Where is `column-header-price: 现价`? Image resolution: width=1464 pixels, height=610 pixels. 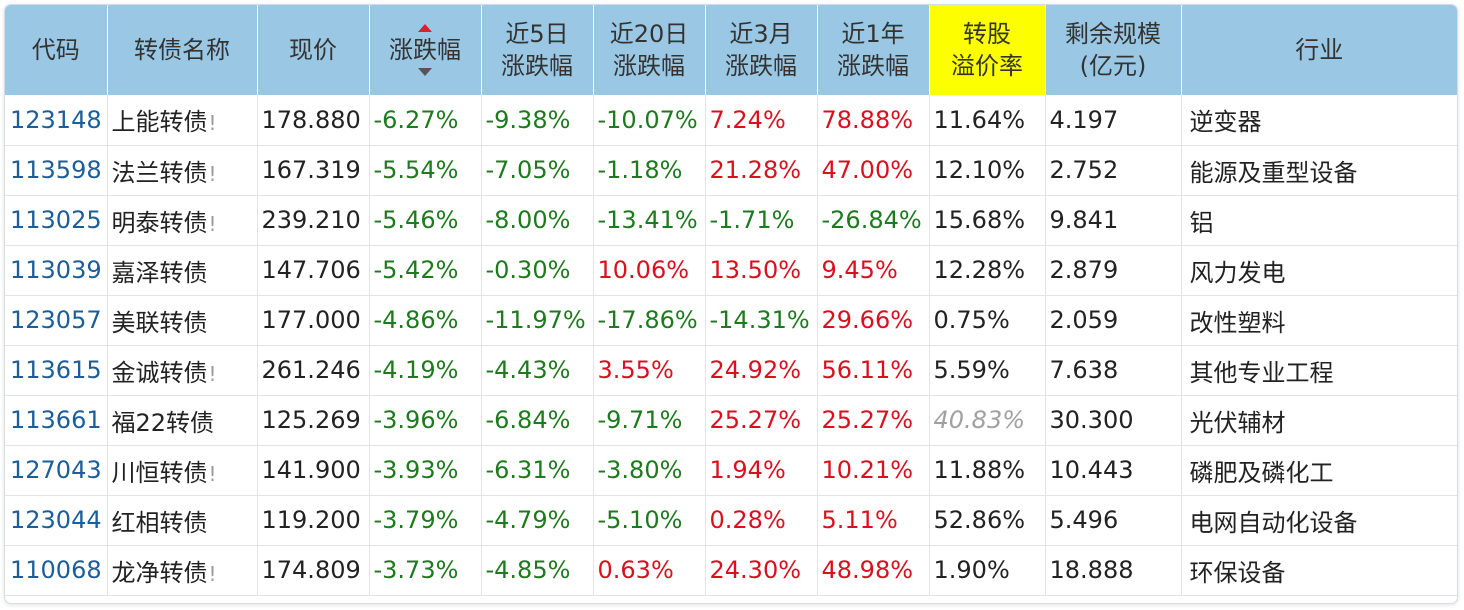
column-header-price: 现价 is located at coordinates (313, 50).